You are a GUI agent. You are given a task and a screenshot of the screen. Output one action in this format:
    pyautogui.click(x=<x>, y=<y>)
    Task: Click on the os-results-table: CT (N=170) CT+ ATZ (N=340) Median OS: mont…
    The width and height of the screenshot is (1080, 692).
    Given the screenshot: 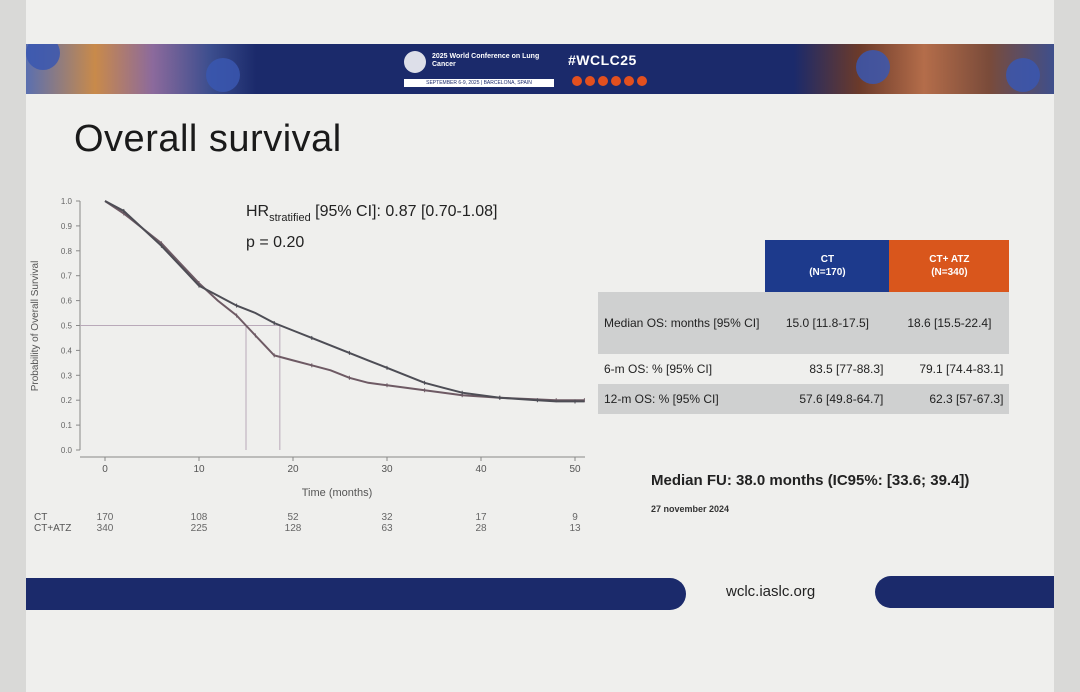 What is the action you would take?
    pyautogui.click(x=804, y=327)
    